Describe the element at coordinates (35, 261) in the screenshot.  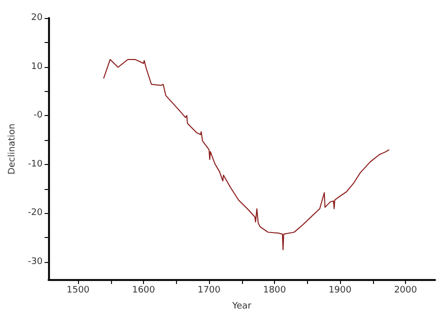
I see `y-tick-label: -30` at that location.